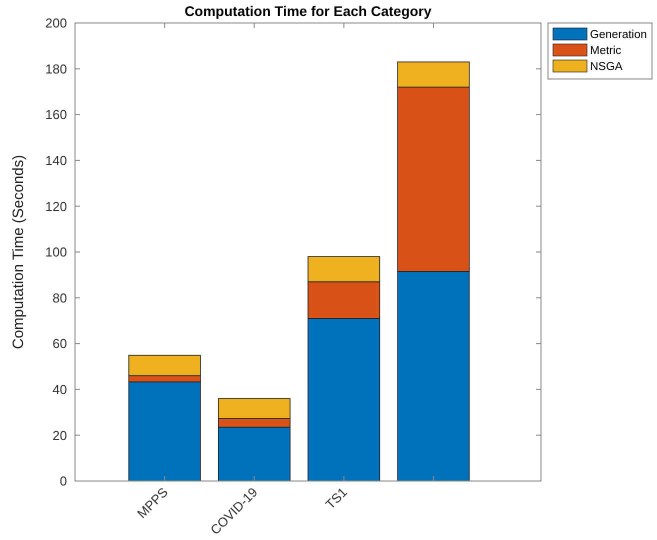  Describe the element at coordinates (59, 298) in the screenshot. I see `y-tick-label: 80` at that location.